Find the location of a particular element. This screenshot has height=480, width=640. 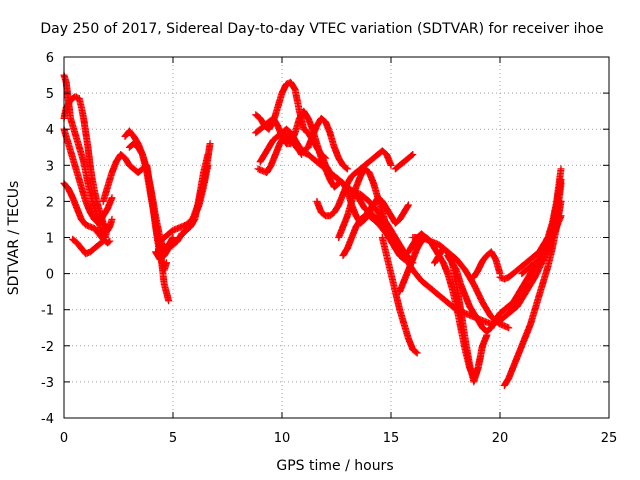

y-tick-label: 0 is located at coordinates (50, 275).